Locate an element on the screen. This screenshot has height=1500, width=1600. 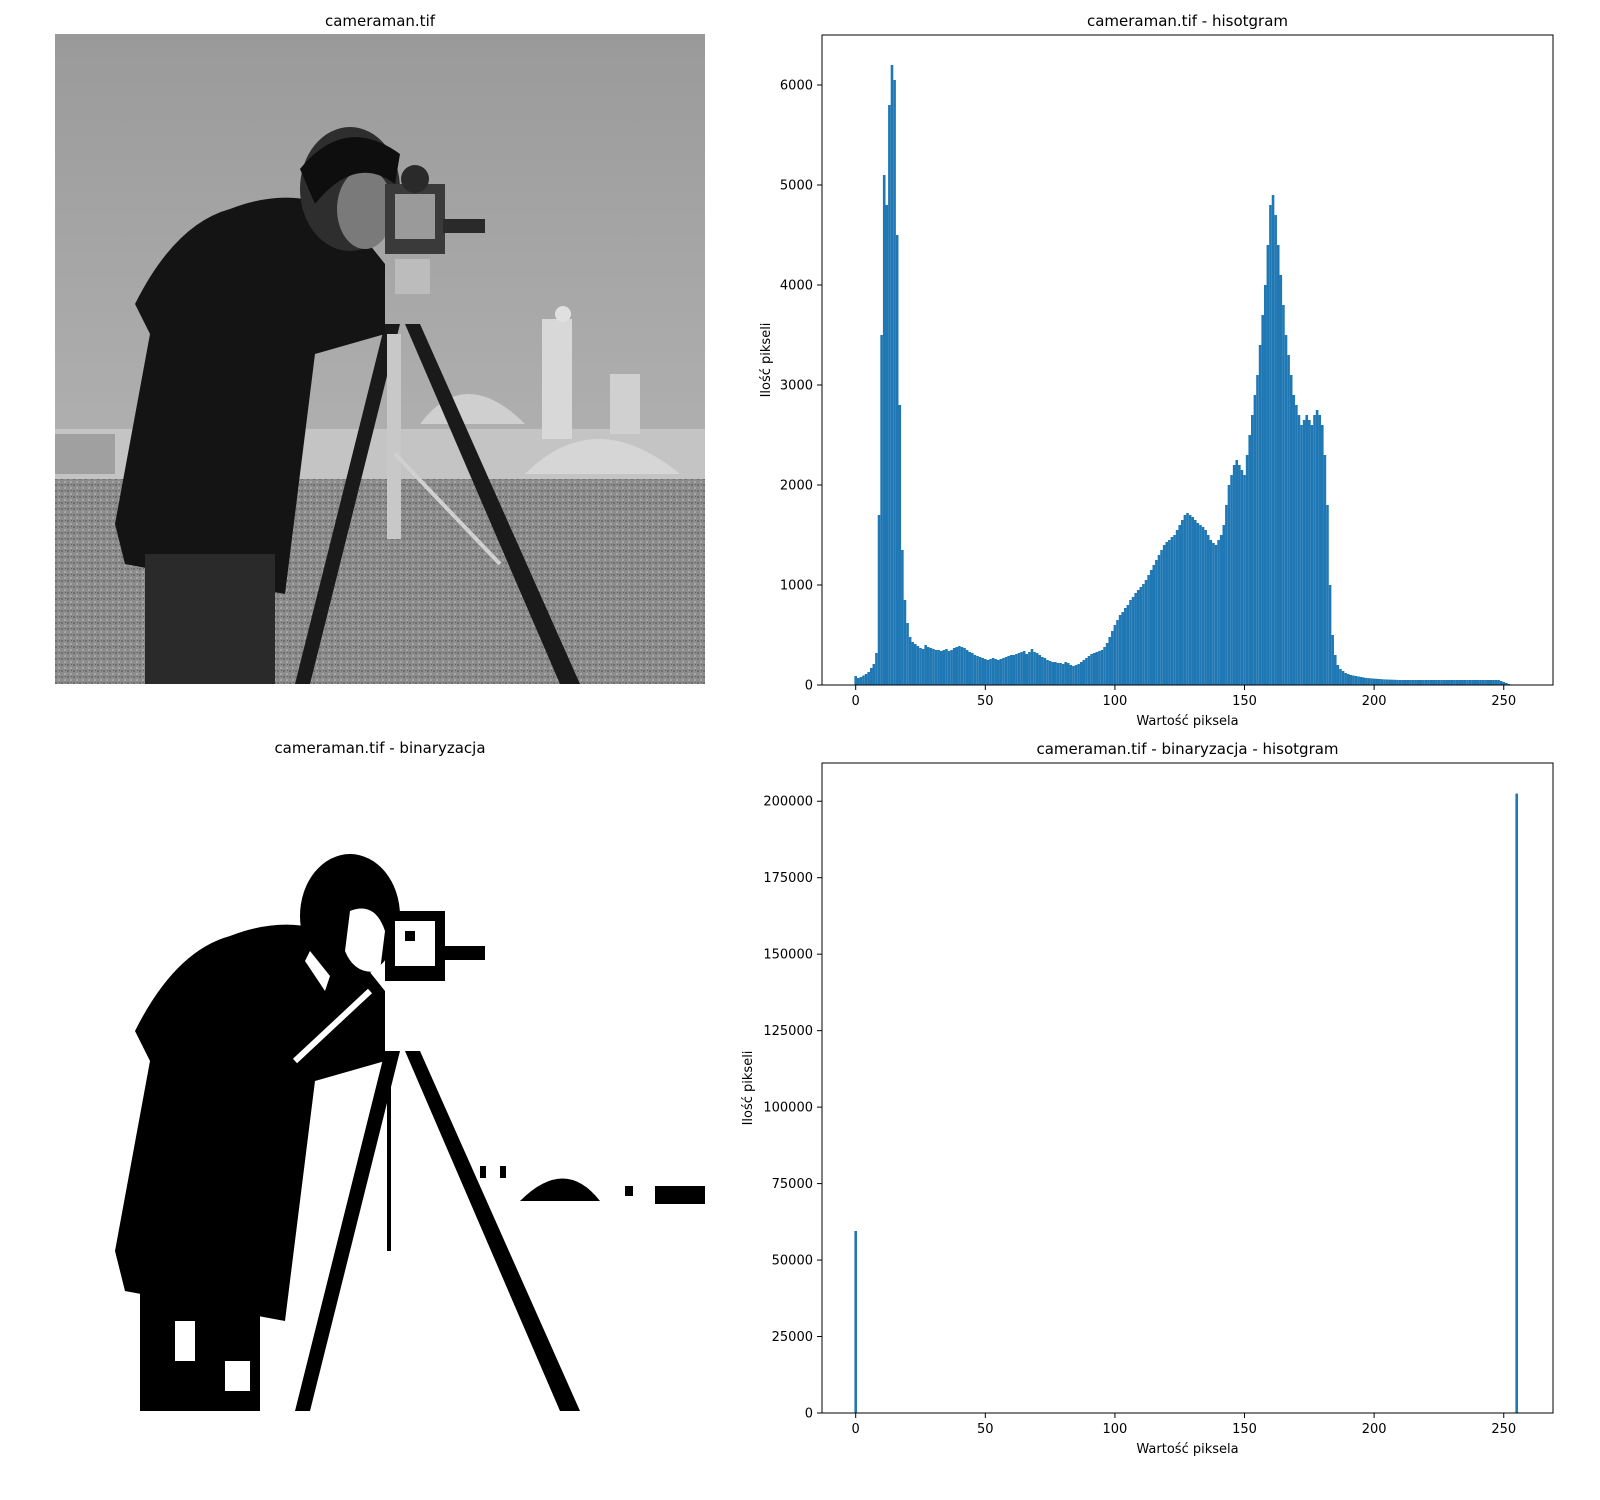
y-tick-label: 200000 is located at coordinates (788, 802).